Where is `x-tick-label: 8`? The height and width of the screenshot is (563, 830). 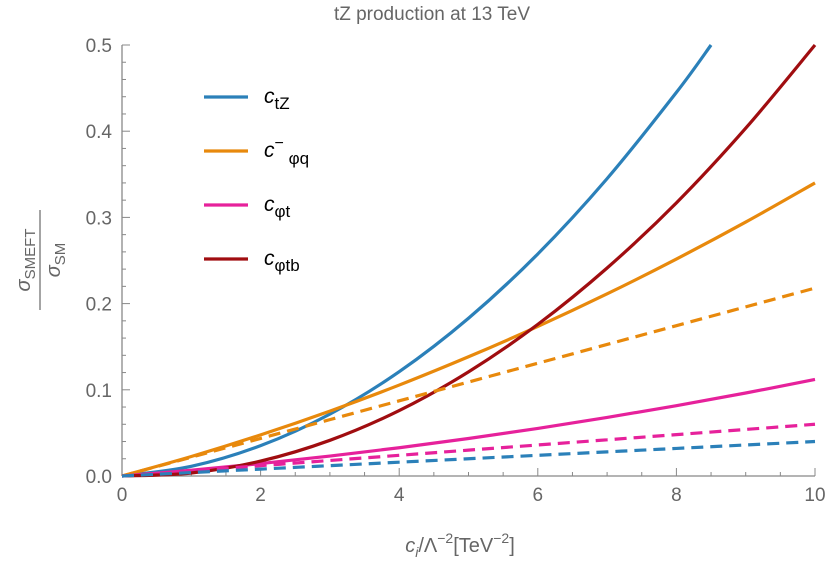 x-tick-label: 8 is located at coordinates (676, 495).